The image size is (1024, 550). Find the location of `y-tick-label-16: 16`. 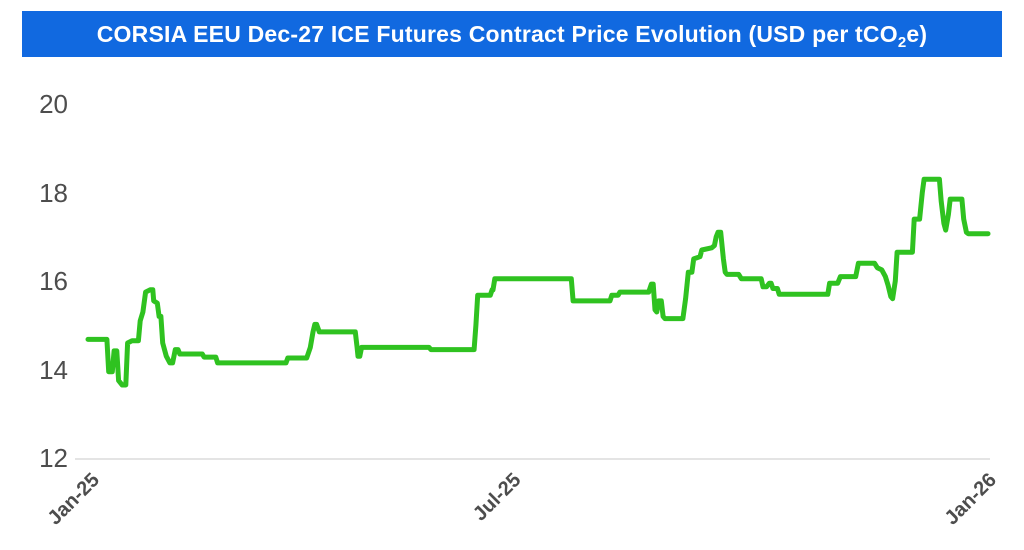

y-tick-label-16: 16 is located at coordinates (53, 281).